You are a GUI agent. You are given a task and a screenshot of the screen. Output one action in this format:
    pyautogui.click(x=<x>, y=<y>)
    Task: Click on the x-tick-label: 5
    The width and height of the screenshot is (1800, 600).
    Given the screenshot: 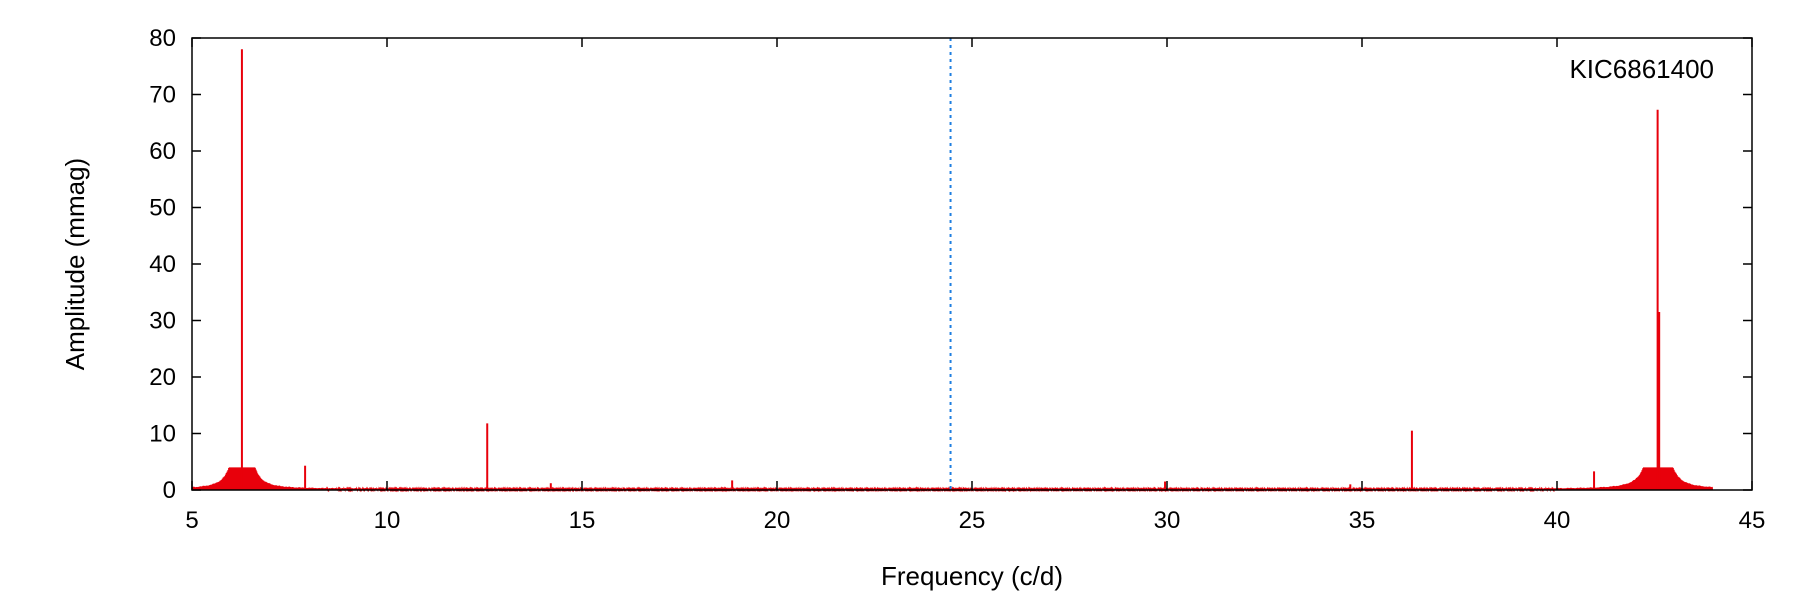 What is the action you would take?
    pyautogui.click(x=191, y=520)
    